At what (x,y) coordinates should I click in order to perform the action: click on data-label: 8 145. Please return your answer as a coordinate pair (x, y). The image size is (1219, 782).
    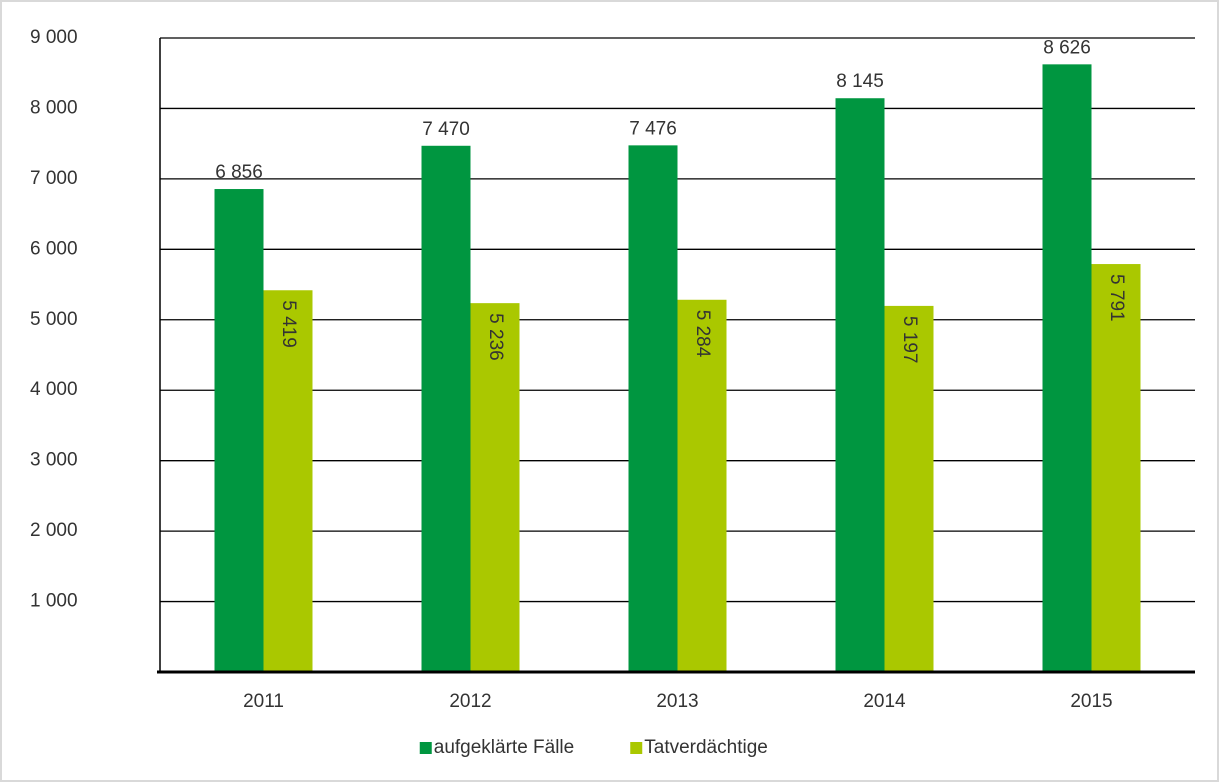
    Looking at the image, I should click on (860, 81).